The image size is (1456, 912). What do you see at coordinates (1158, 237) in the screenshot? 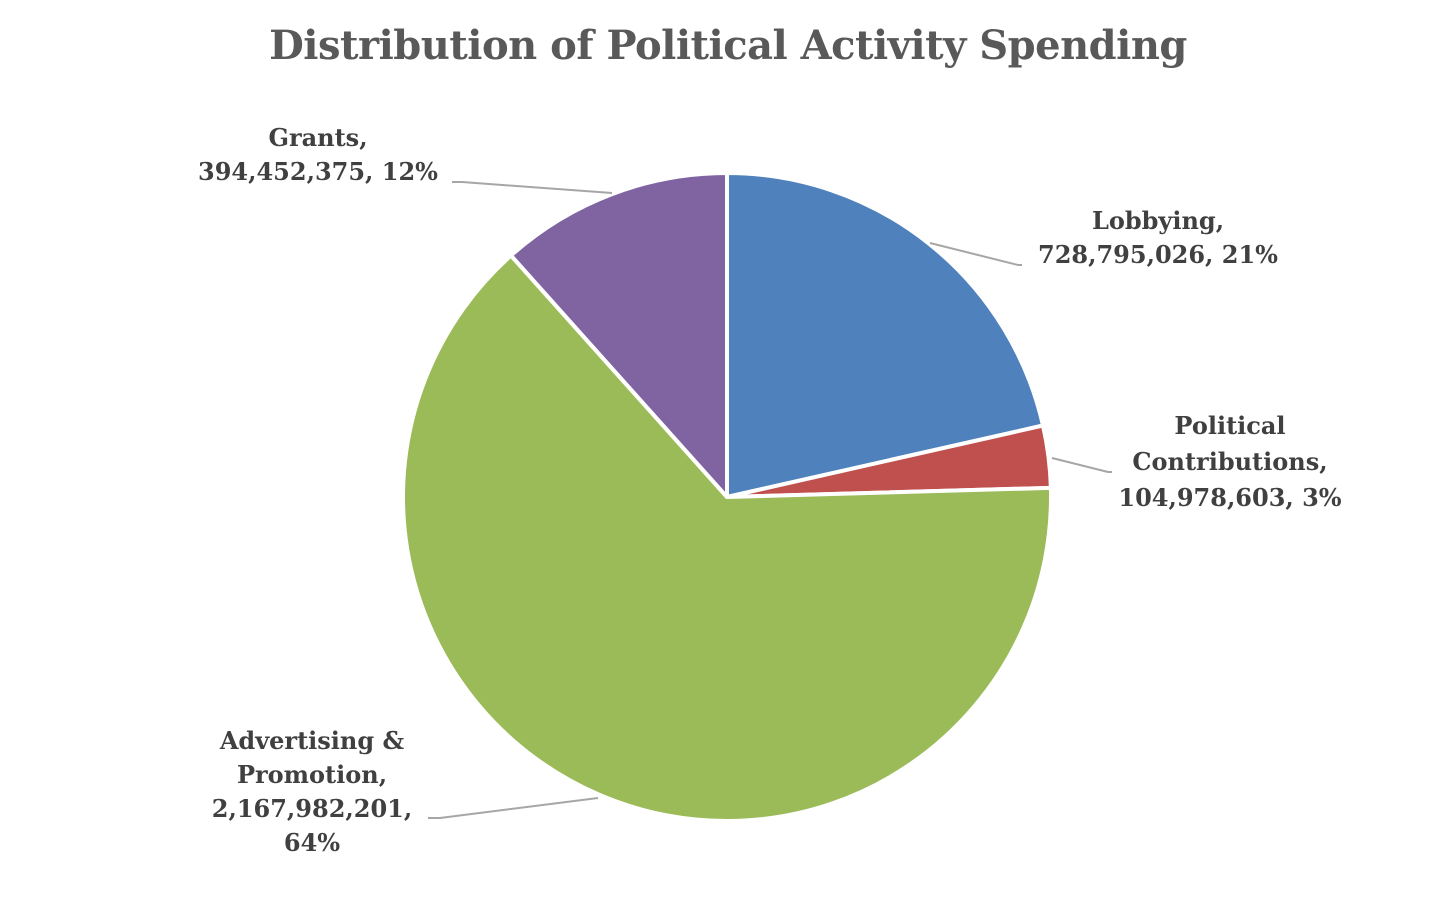
I see `data-label-lobbying: Lobbying, 728,795,026, 21%` at bounding box center [1158, 237].